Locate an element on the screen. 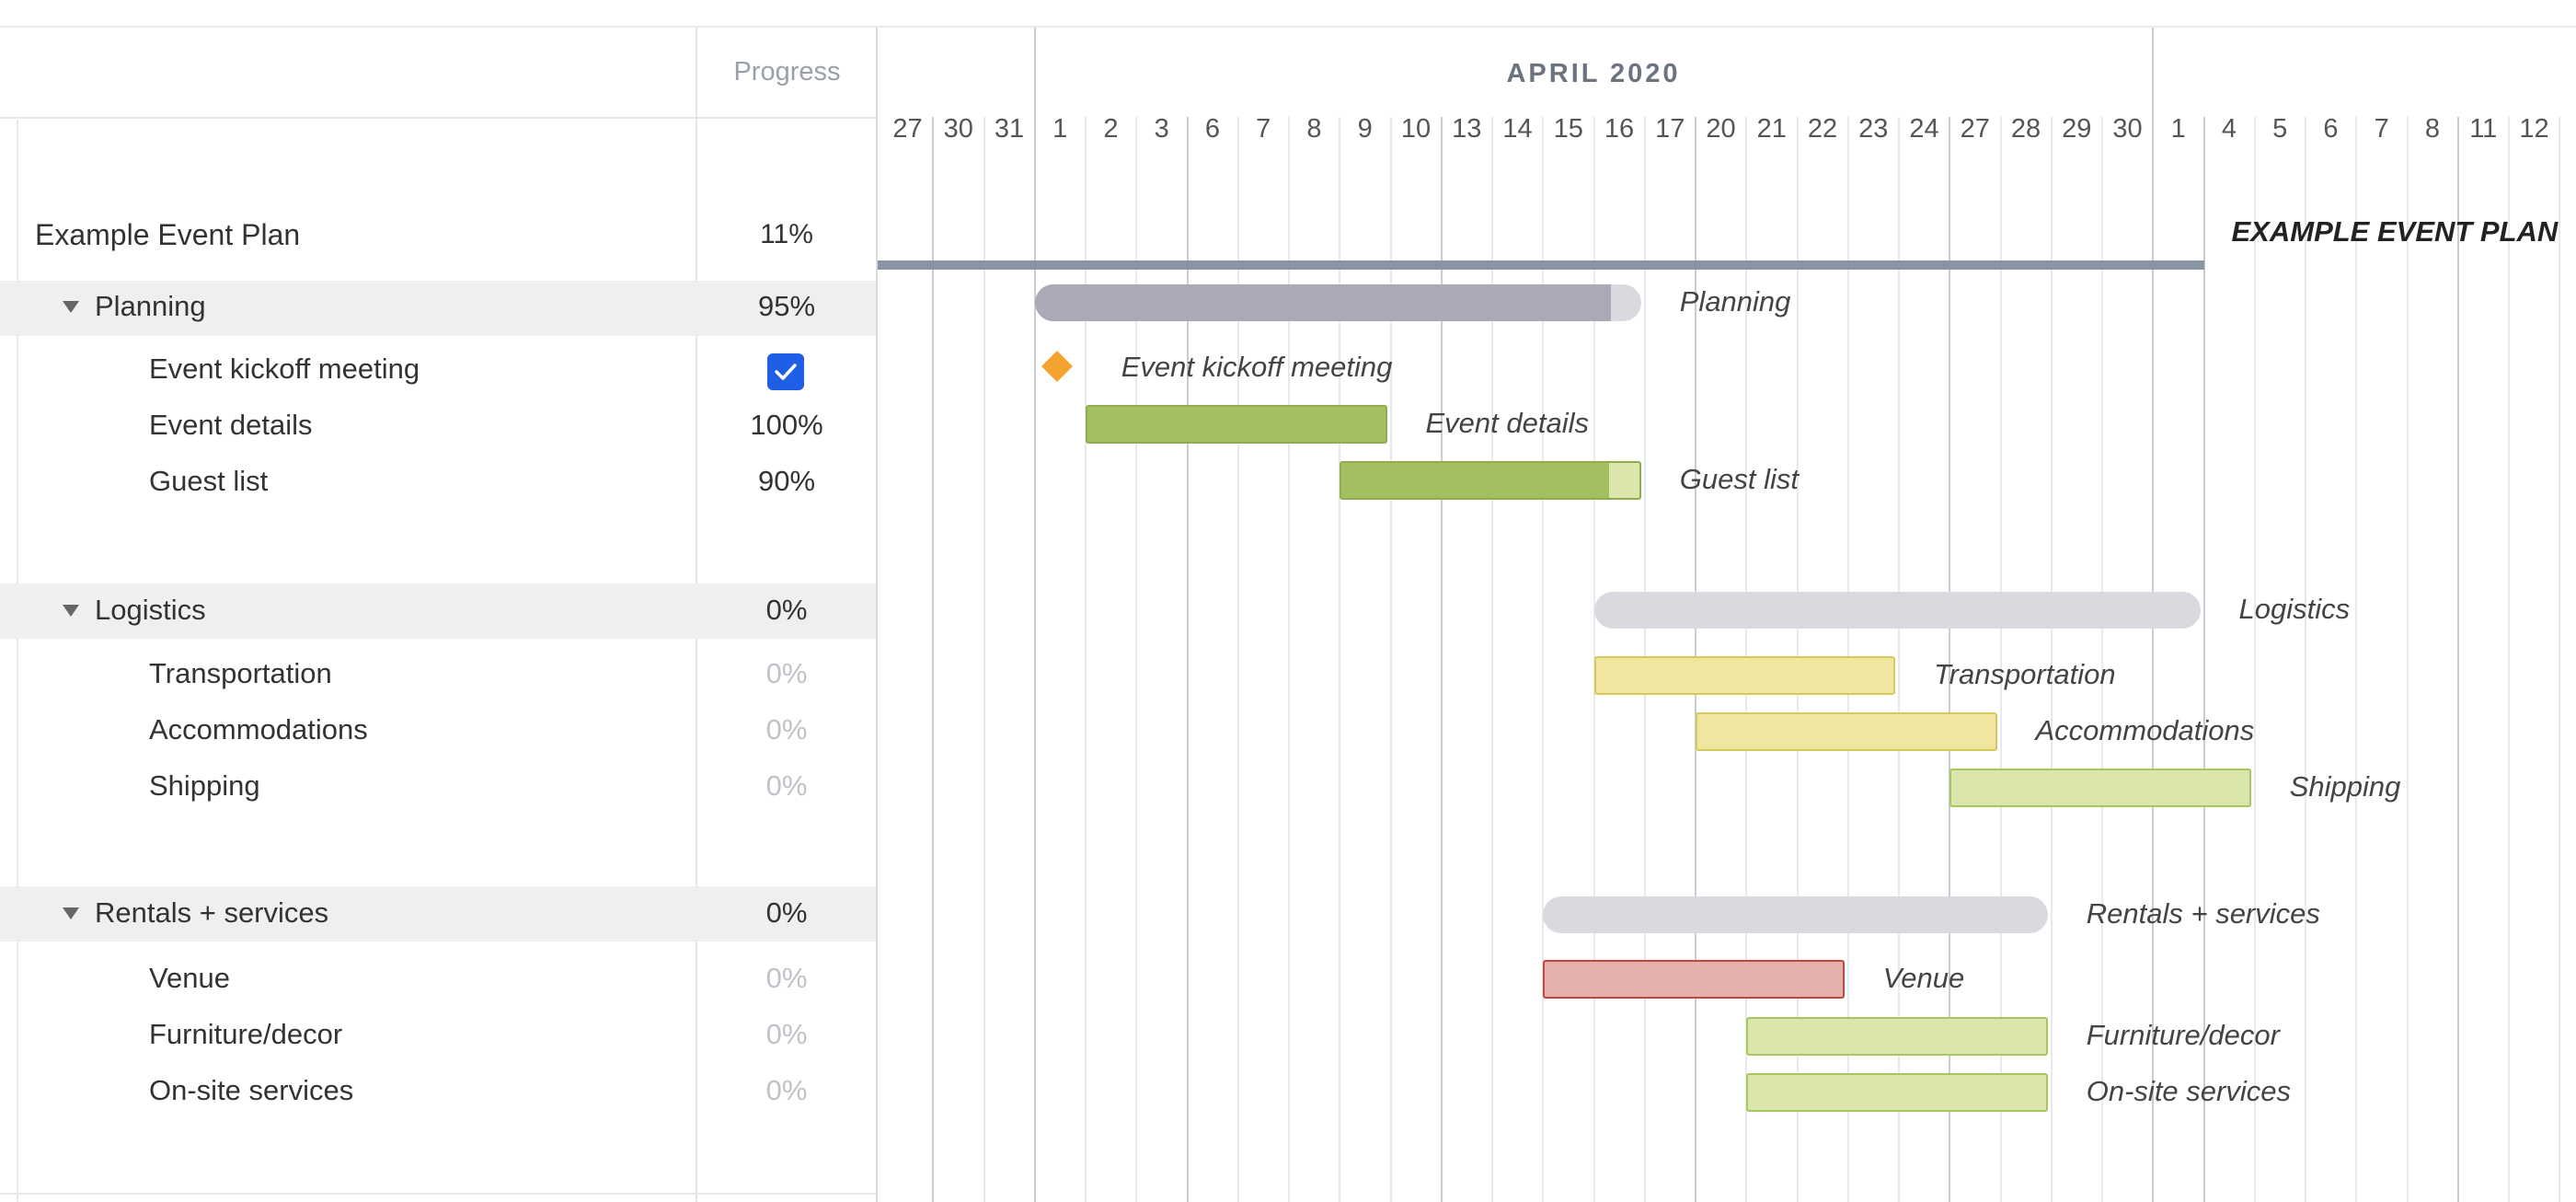 The width and height of the screenshot is (2576, 1202). gantt-bar-logistics is located at coordinates (1897, 610).